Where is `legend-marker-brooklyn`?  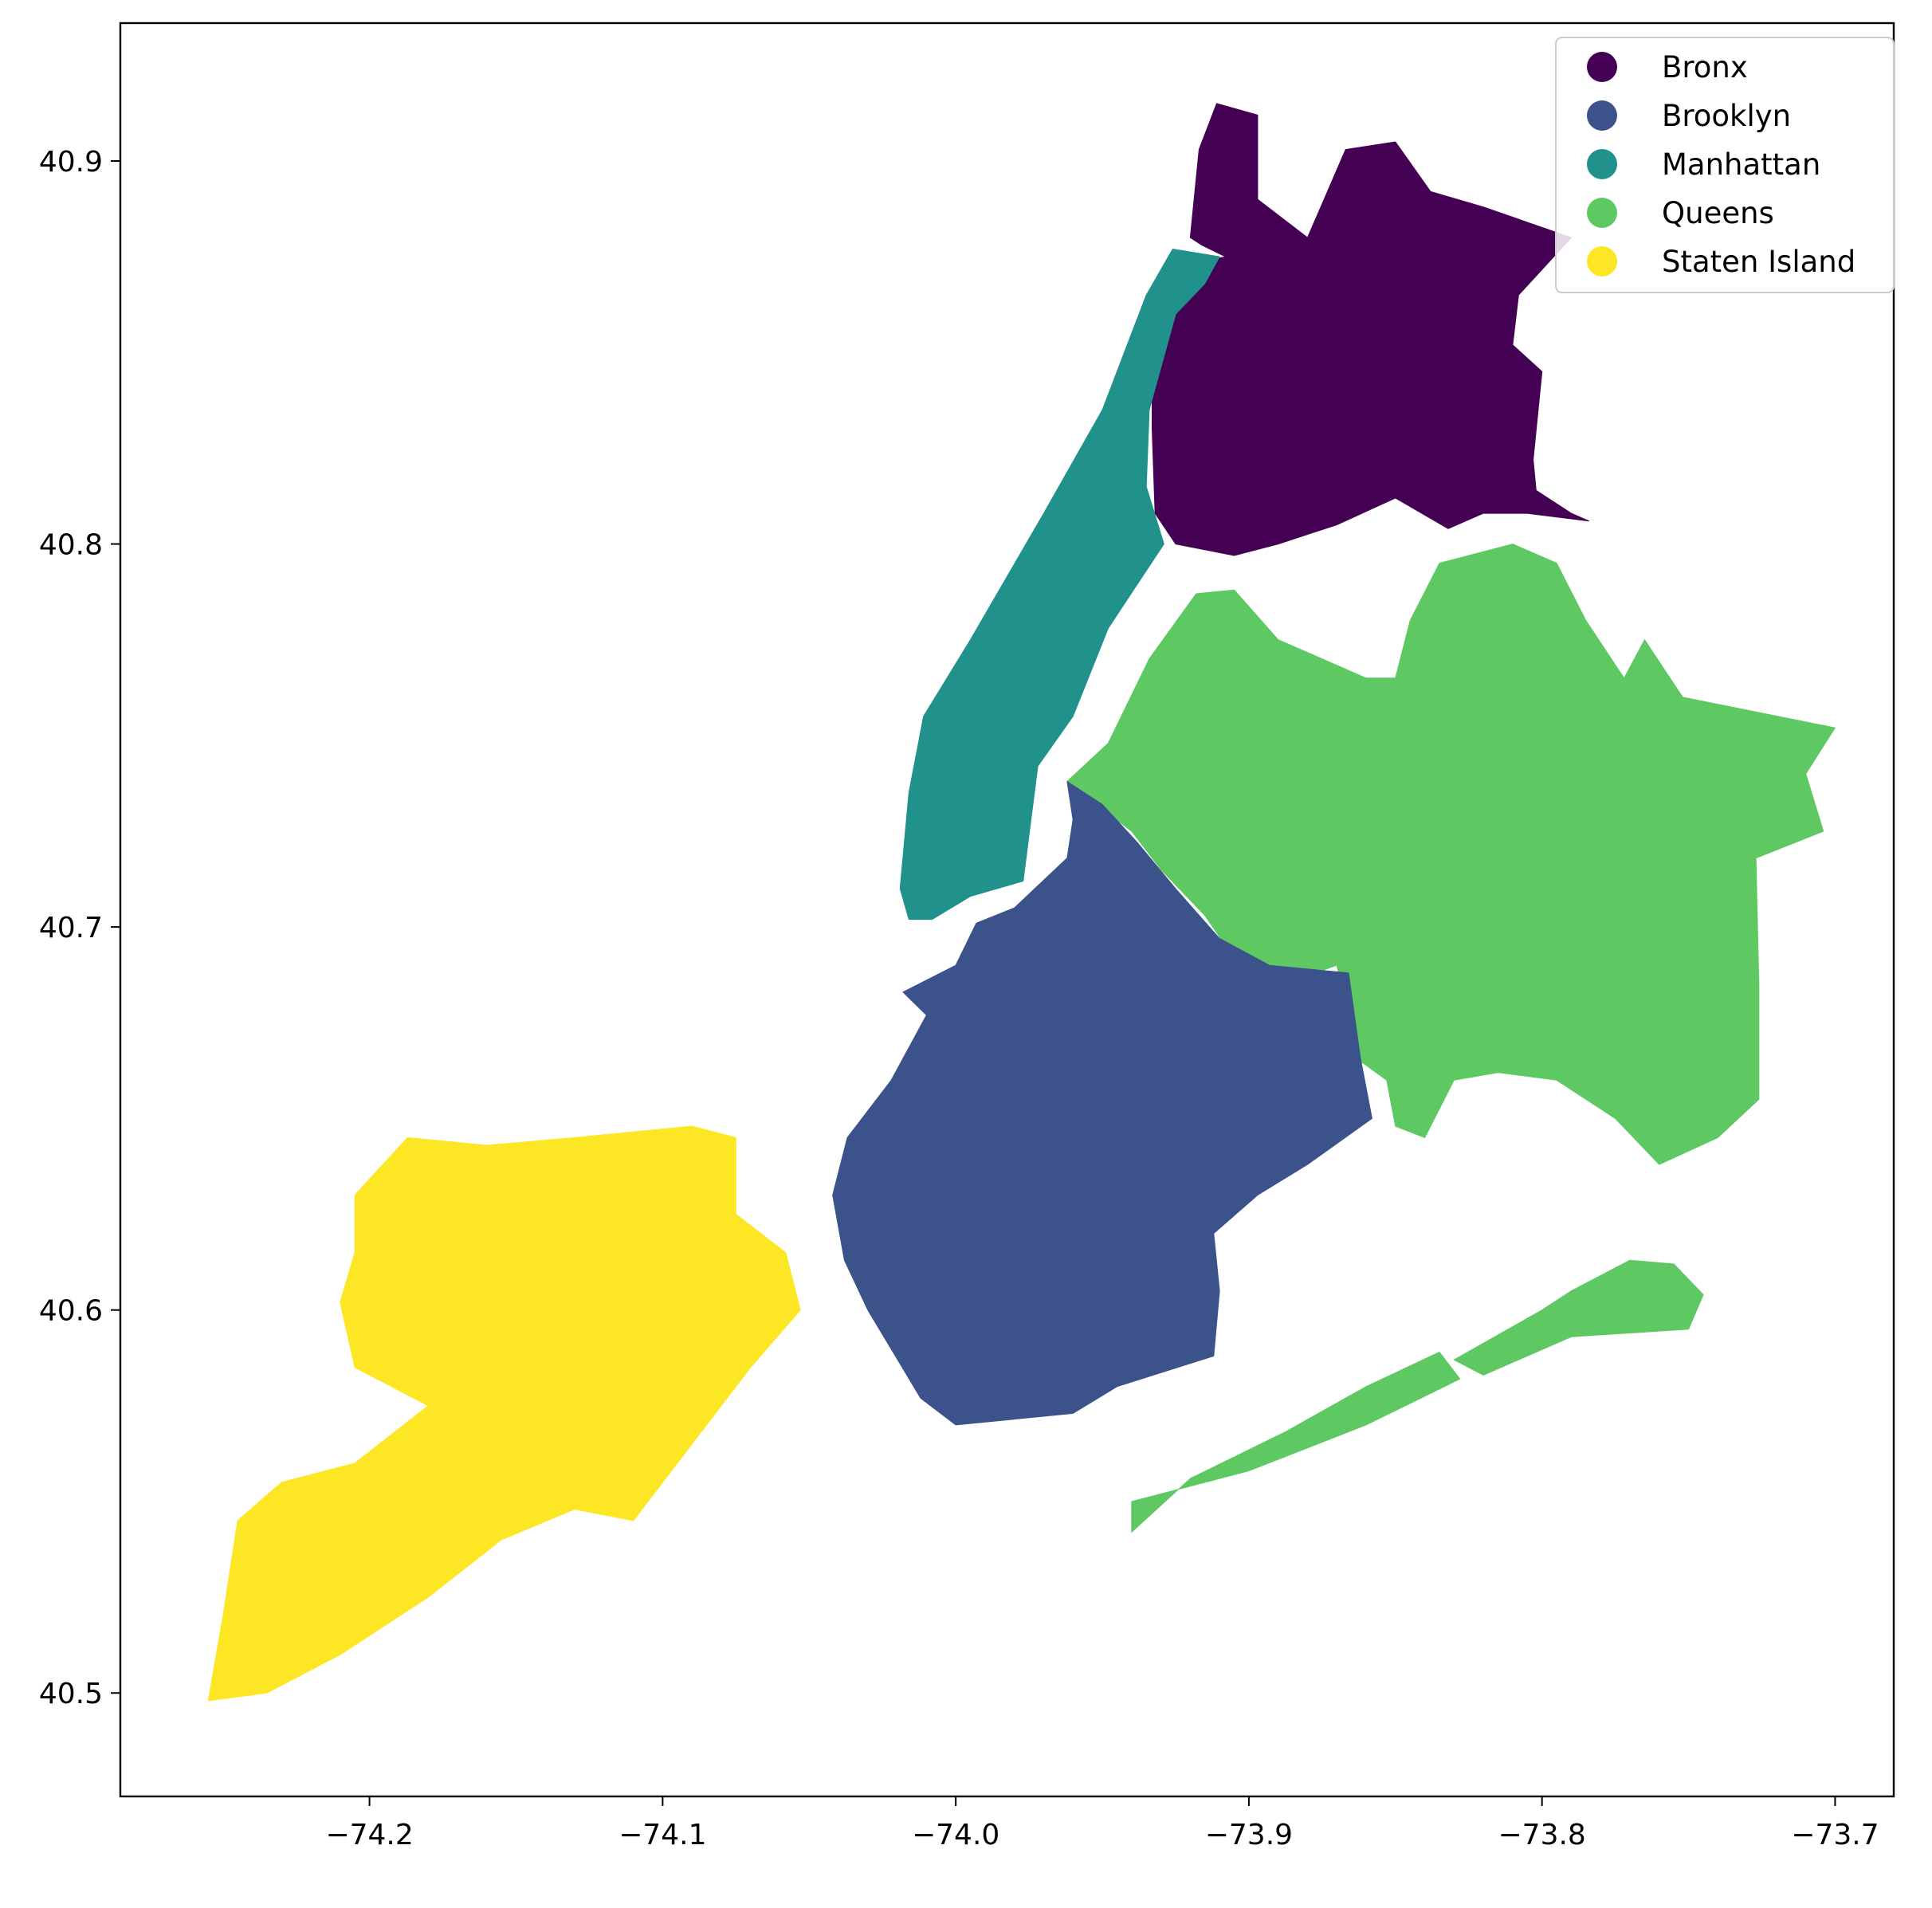
legend-marker-brooklyn is located at coordinates (1602, 115).